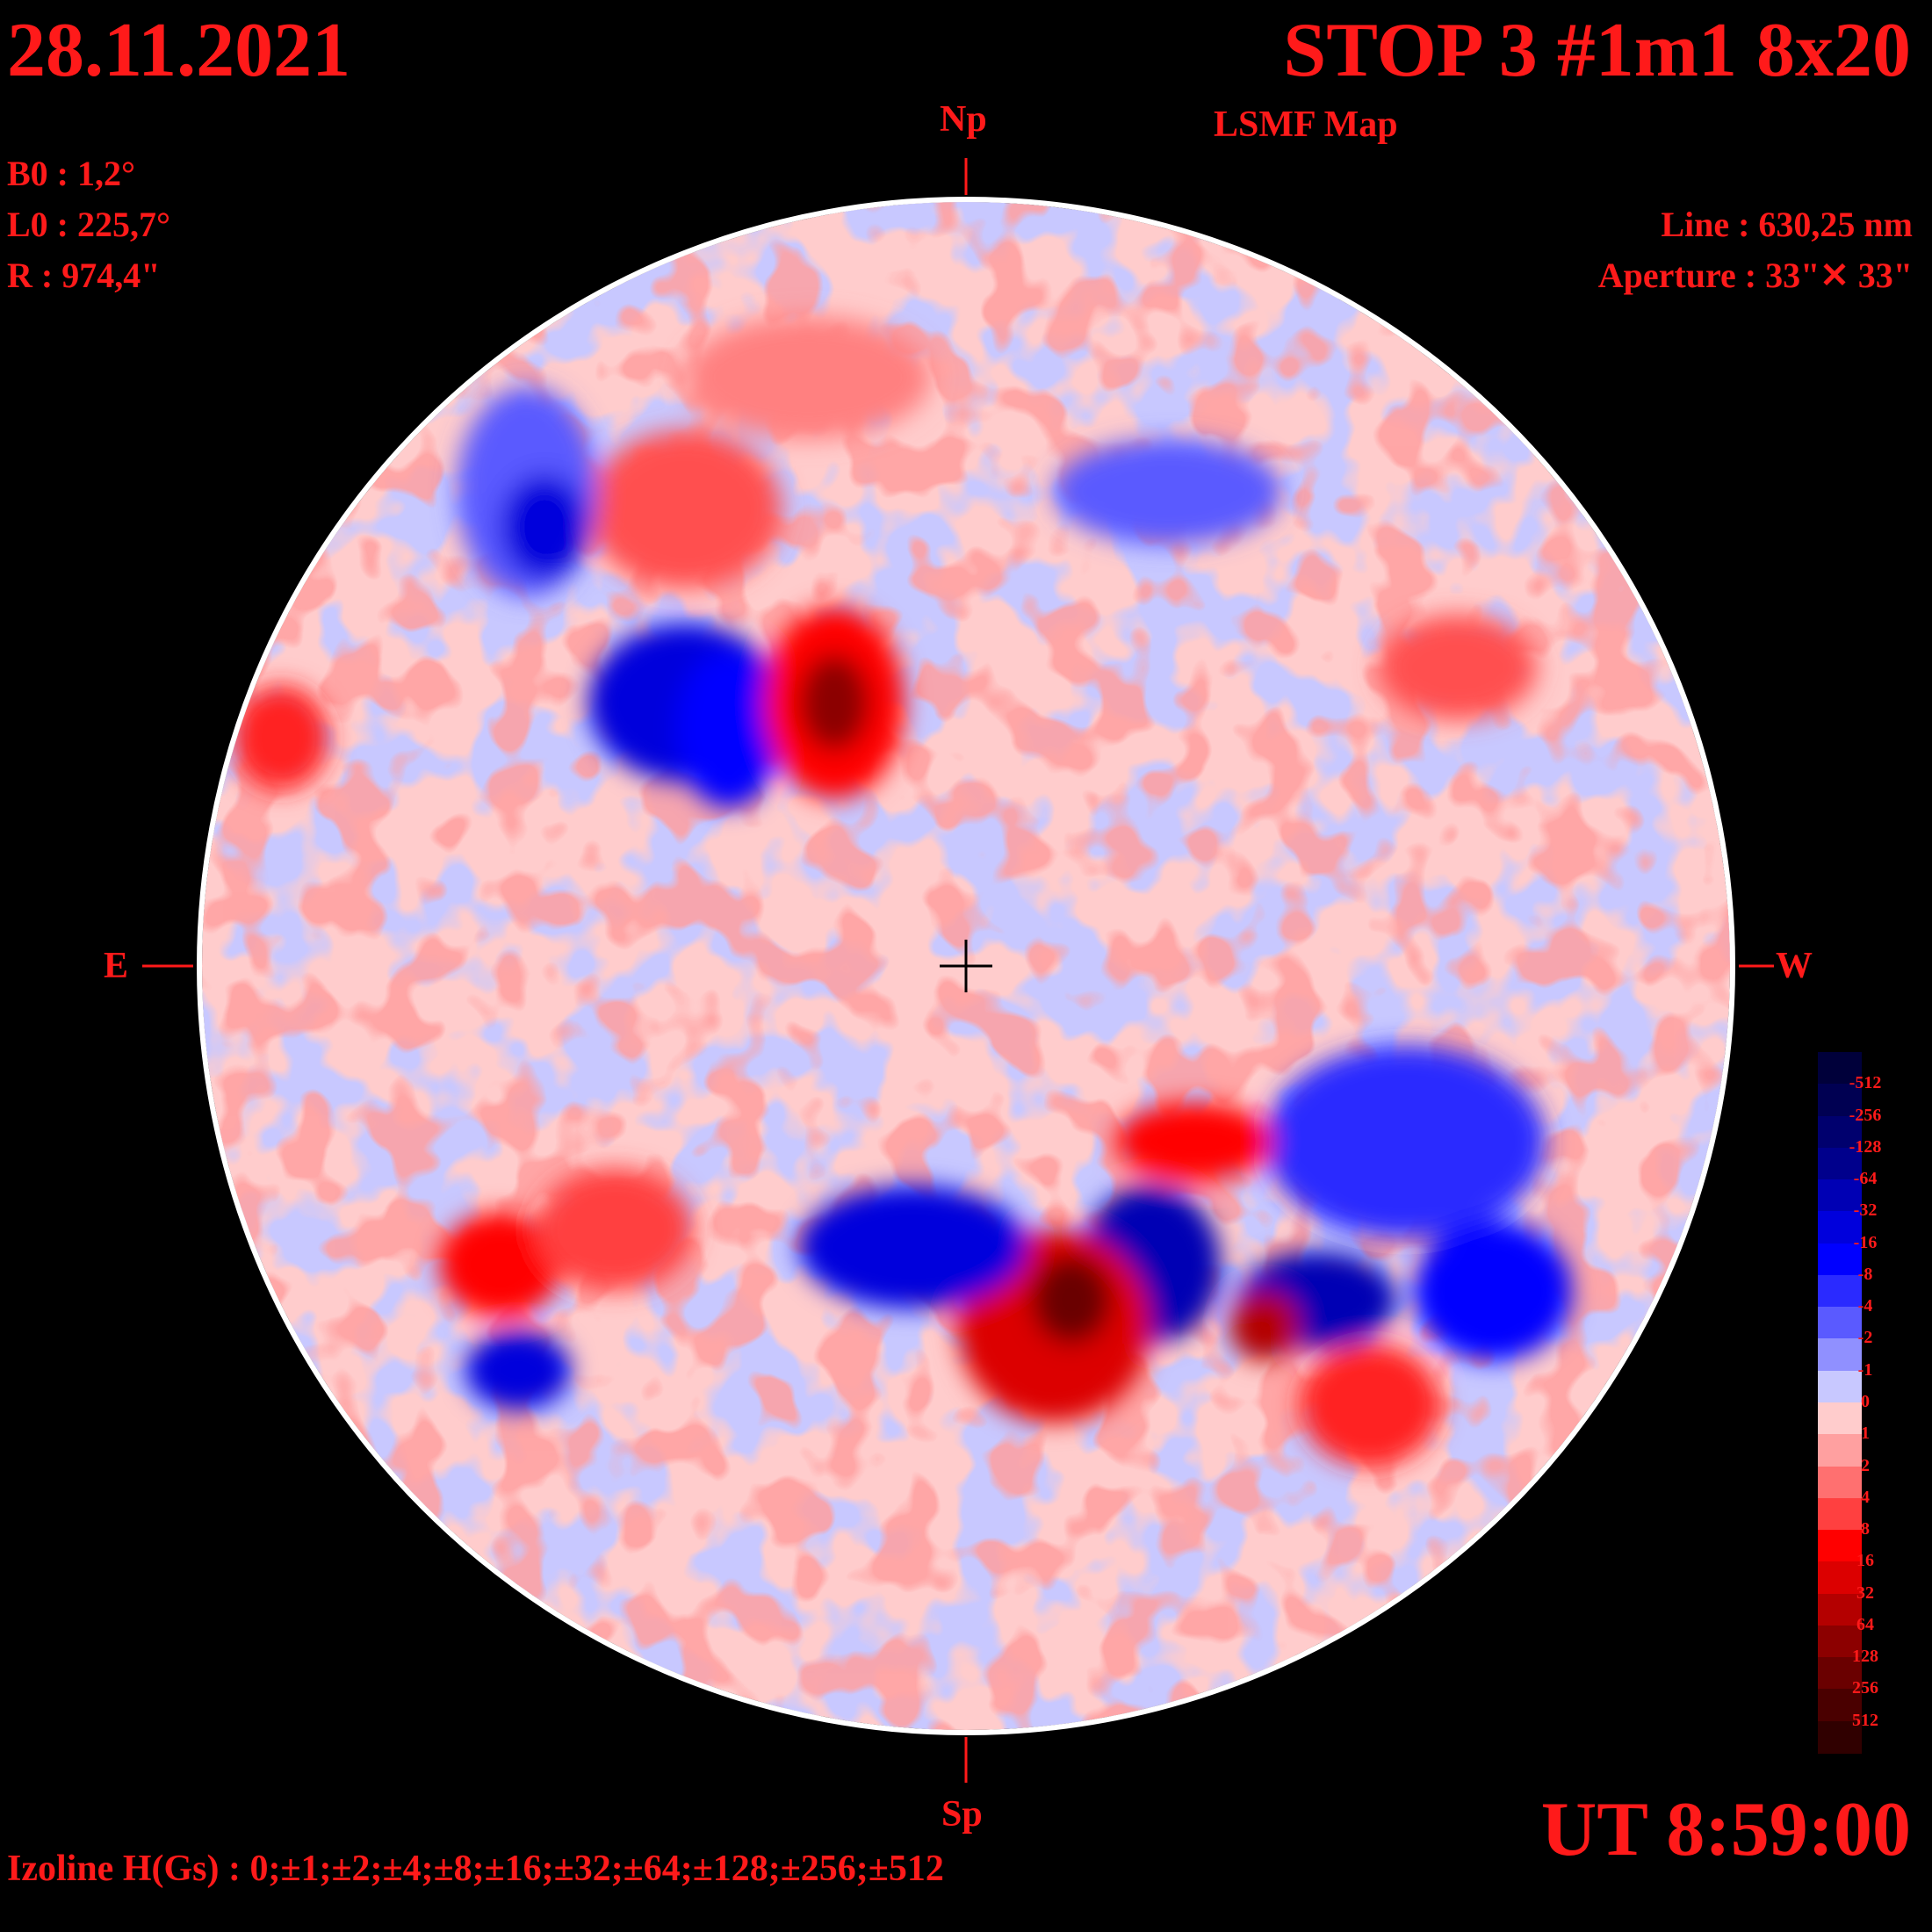  Describe the element at coordinates (1865, 1657) in the screenshot. I see `color-scale-label: 128` at that location.